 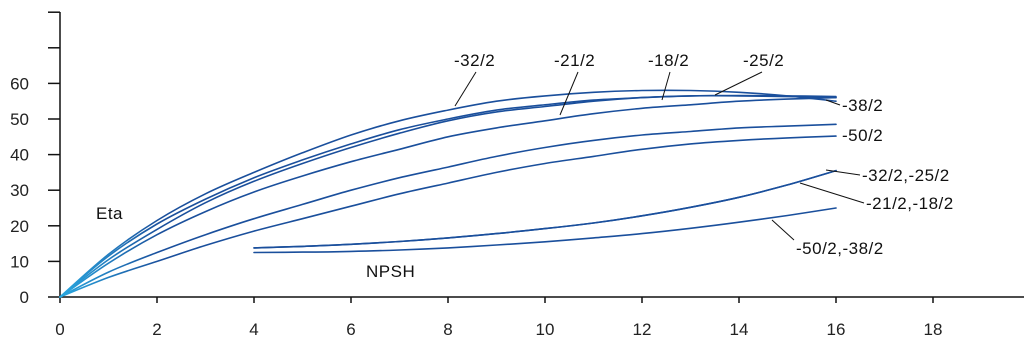 What do you see at coordinates (763, 60) in the screenshot?
I see `series-label-25-2: -25/2` at bounding box center [763, 60].